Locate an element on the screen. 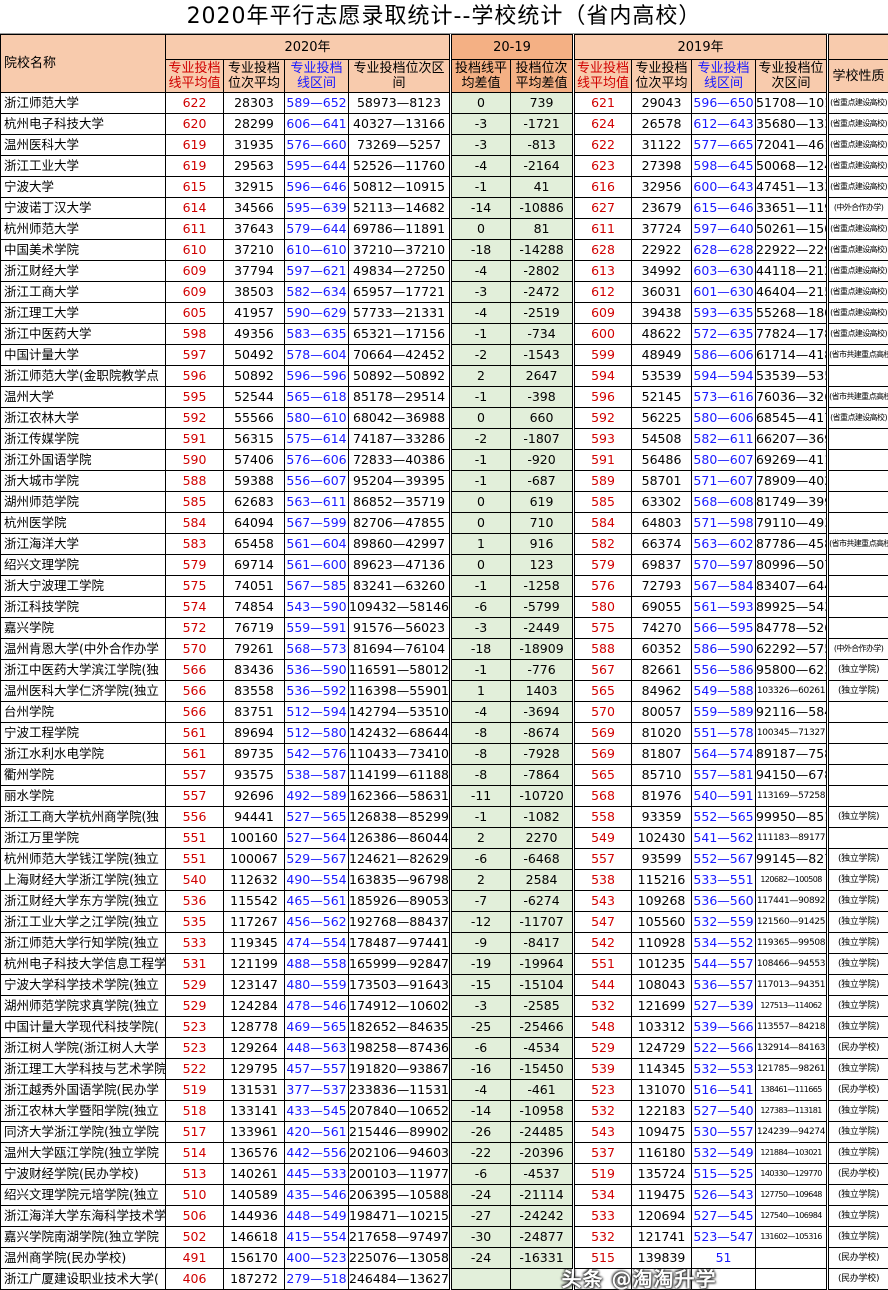 This screenshot has width=888, height=1290. score-range-2019: 540—591 is located at coordinates (724, 796).